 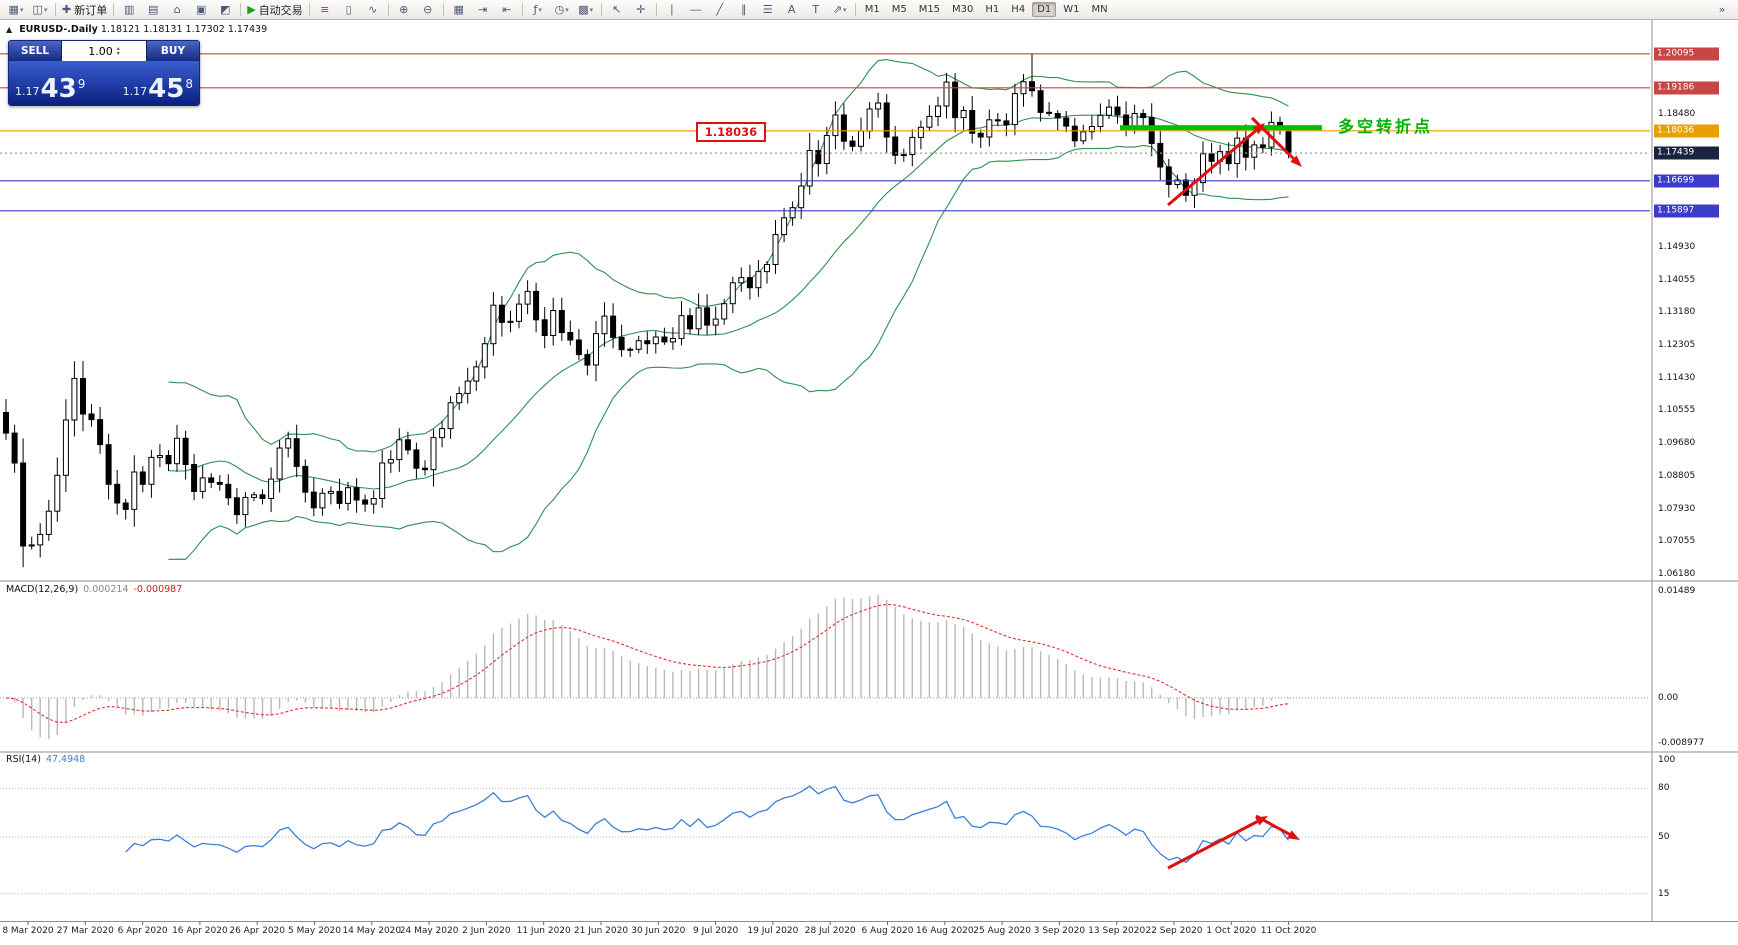 I want to click on sell-button: SELL, so click(x=35, y=51).